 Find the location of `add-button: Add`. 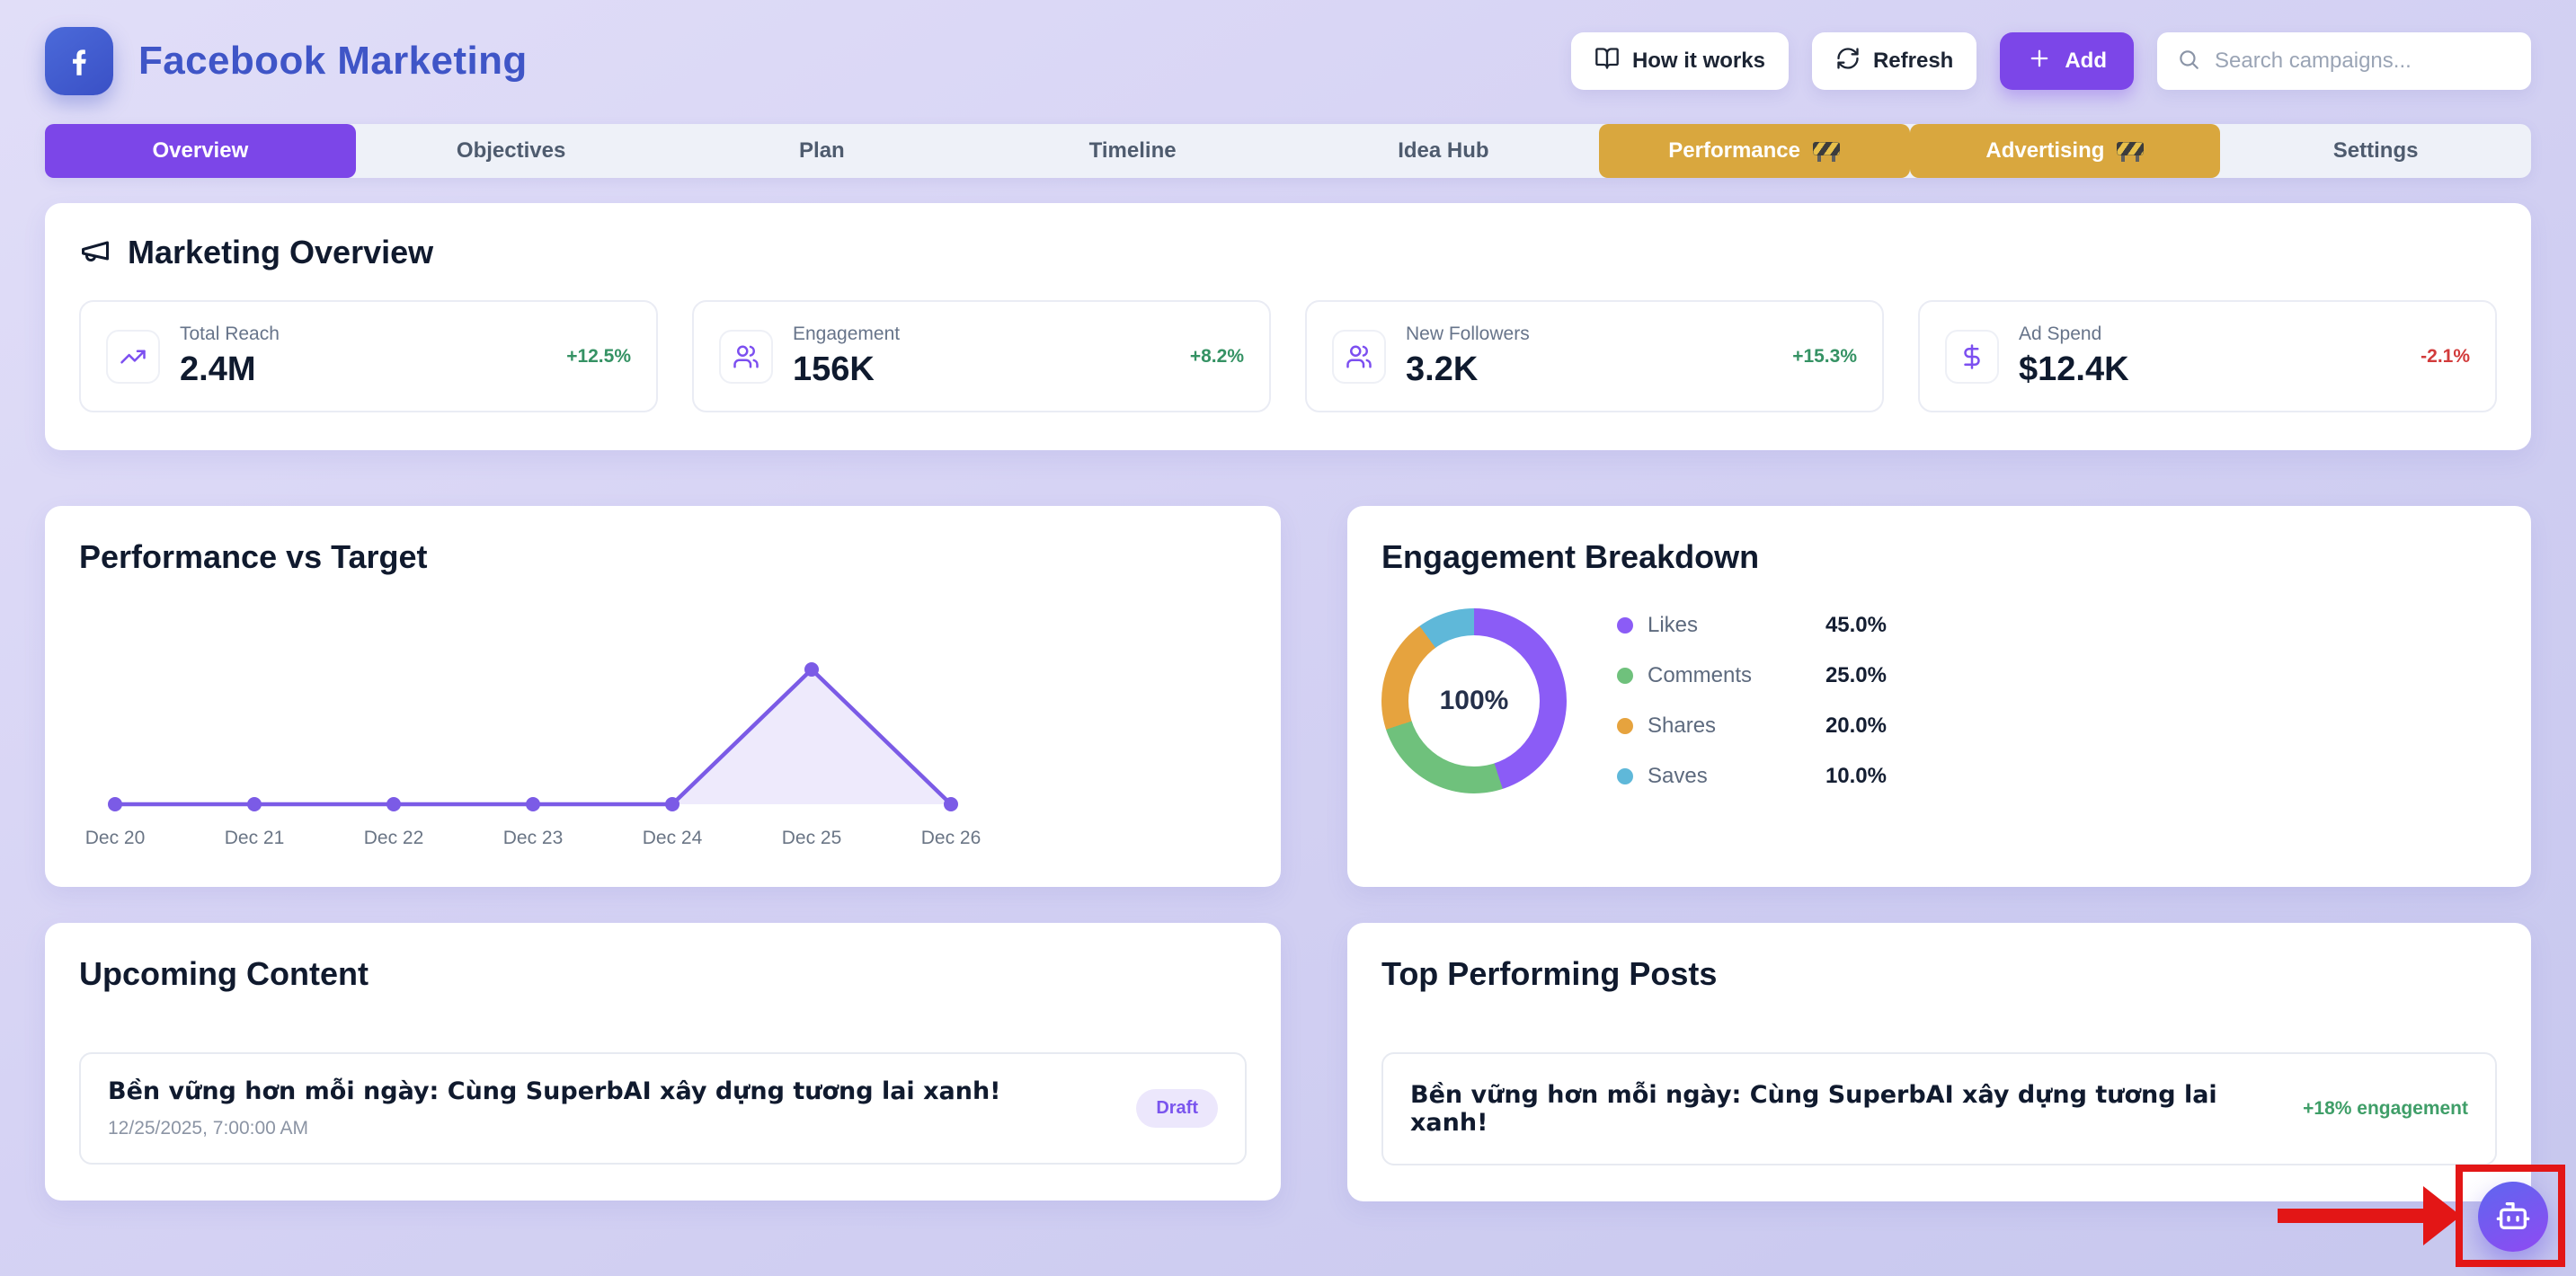

add-button: Add is located at coordinates (2067, 61).